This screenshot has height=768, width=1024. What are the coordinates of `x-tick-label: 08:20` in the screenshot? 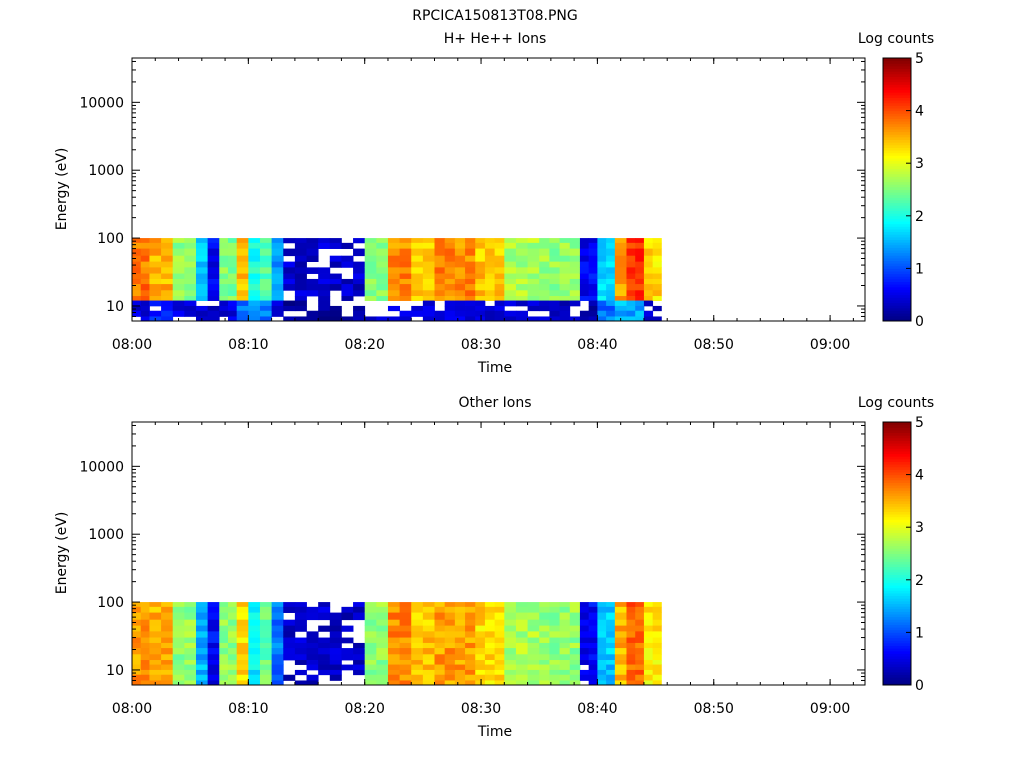 It's located at (365, 709).